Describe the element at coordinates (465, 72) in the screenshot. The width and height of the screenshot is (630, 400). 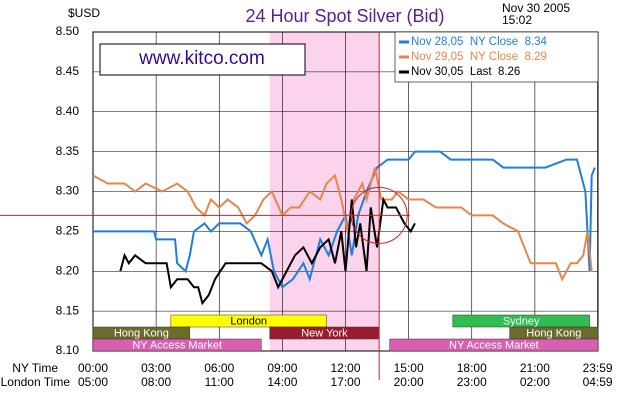
I see `legend-label: Nov 30,05 Last 8.26` at that location.